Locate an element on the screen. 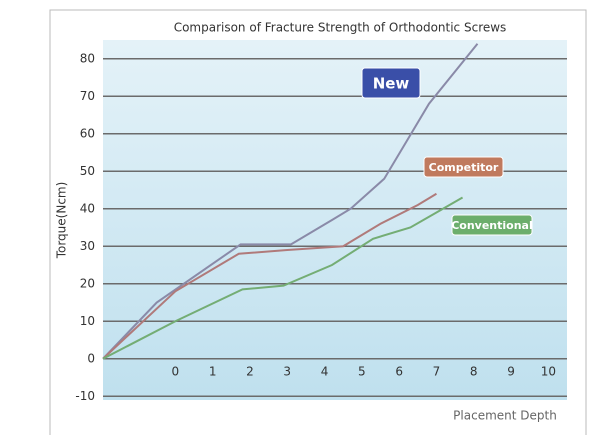  x-tick-label: 10 is located at coordinates (548, 371).